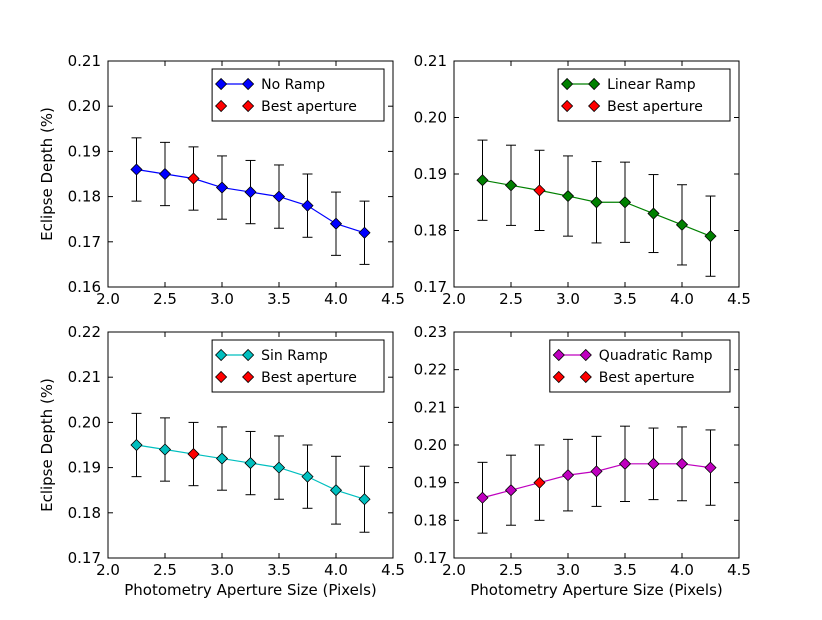 This screenshot has height=620, width=822. Describe the element at coordinates (640, 366) in the screenshot. I see `legend: Quadratic Ramp Best aperture` at that location.